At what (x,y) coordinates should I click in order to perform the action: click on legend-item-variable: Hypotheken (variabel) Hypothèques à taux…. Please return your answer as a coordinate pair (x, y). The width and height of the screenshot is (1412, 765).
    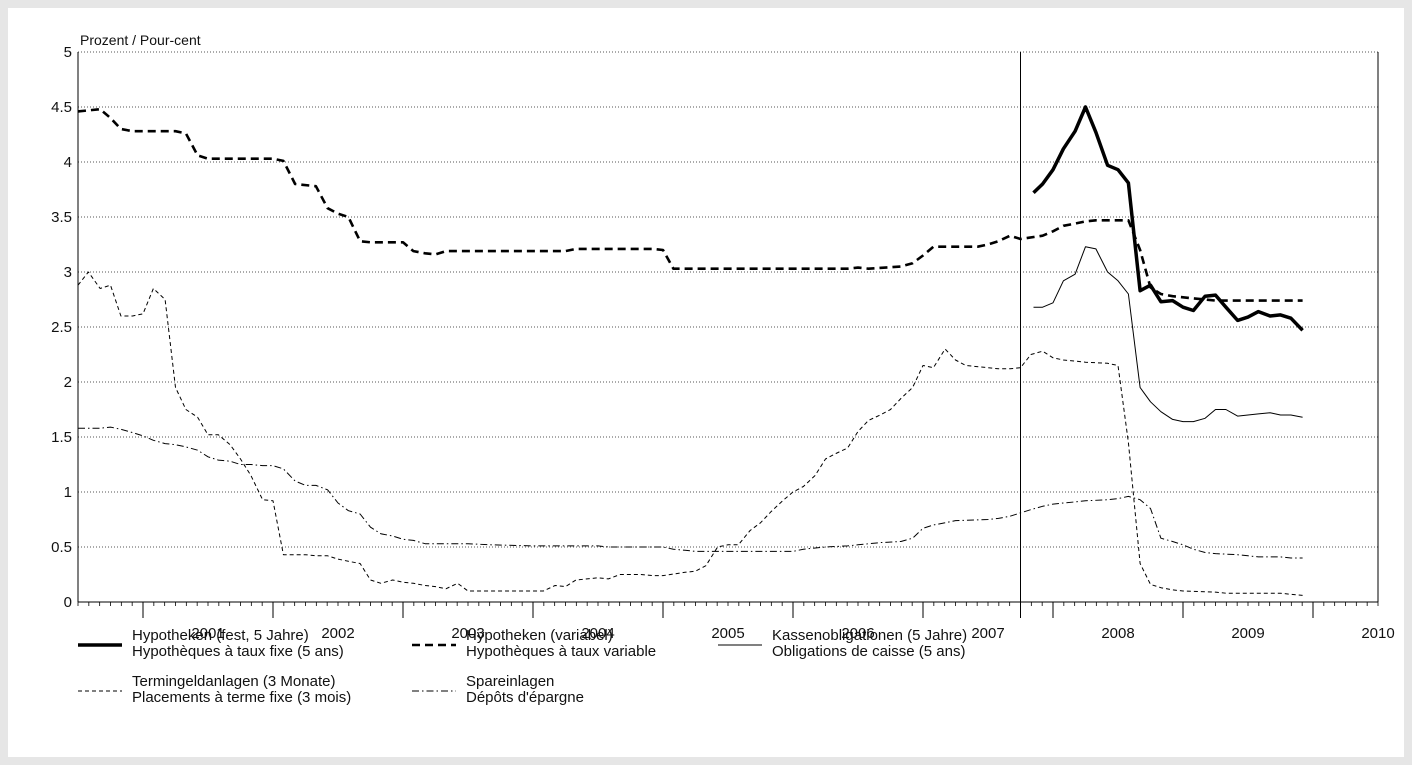
    Looking at the image, I should click on (533, 644).